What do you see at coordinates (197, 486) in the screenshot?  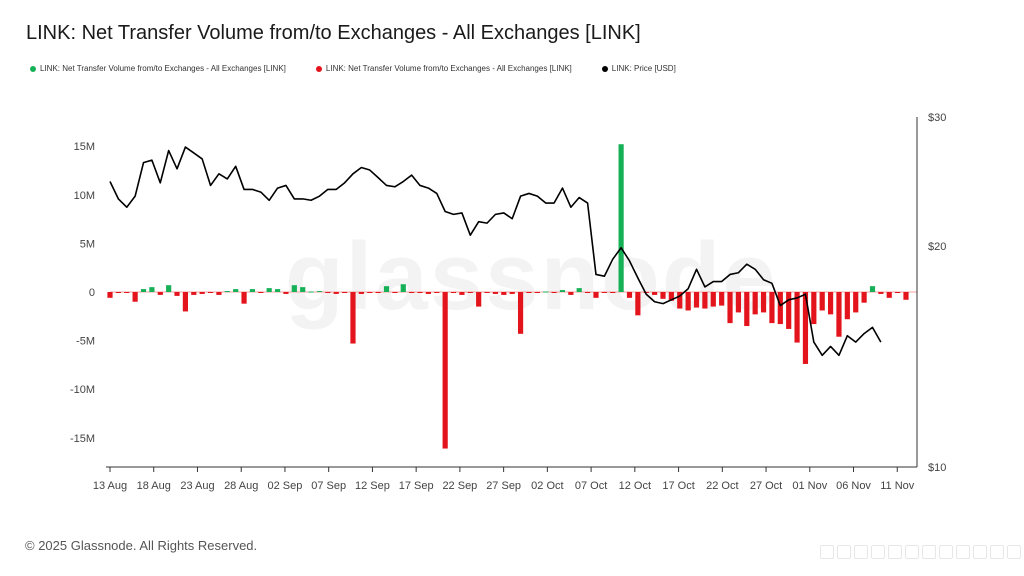 I see `x-tick-label: 23 Aug` at bounding box center [197, 486].